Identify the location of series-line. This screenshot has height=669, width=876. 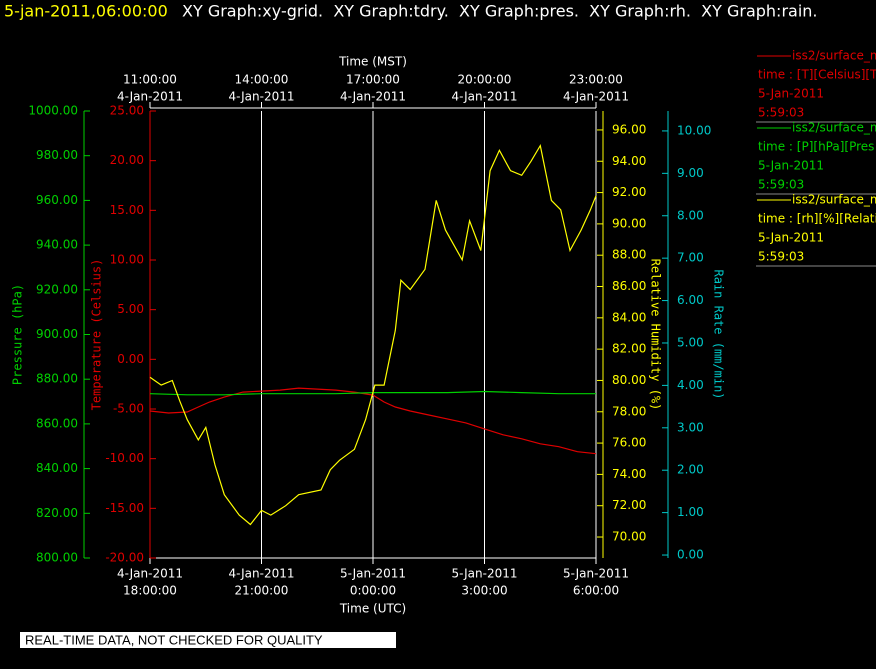
(373, 421).